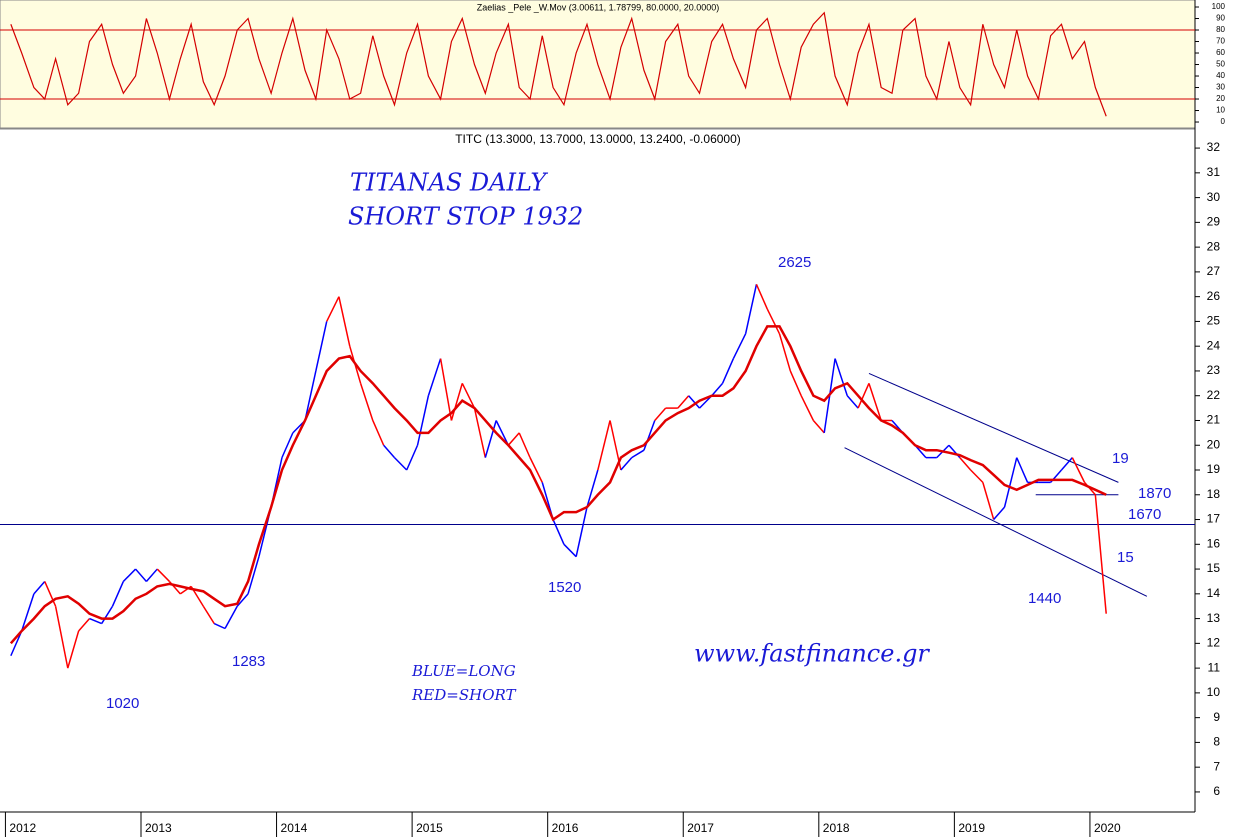 The height and width of the screenshot is (837, 1240). I want to click on y-tick-label: 24, so click(1214, 345).